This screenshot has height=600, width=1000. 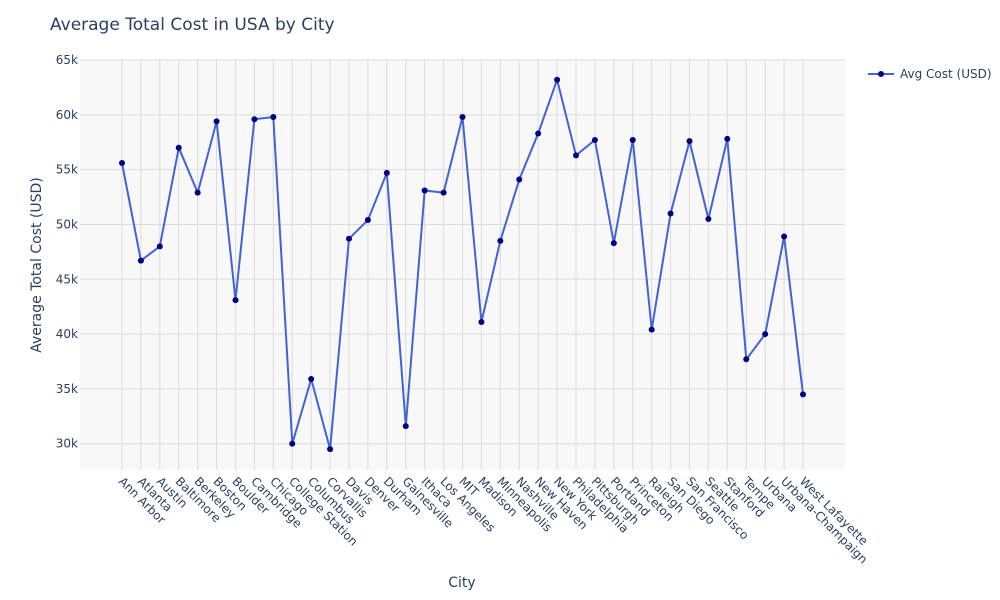 I want to click on legend-marker-swatch, so click(x=881, y=74).